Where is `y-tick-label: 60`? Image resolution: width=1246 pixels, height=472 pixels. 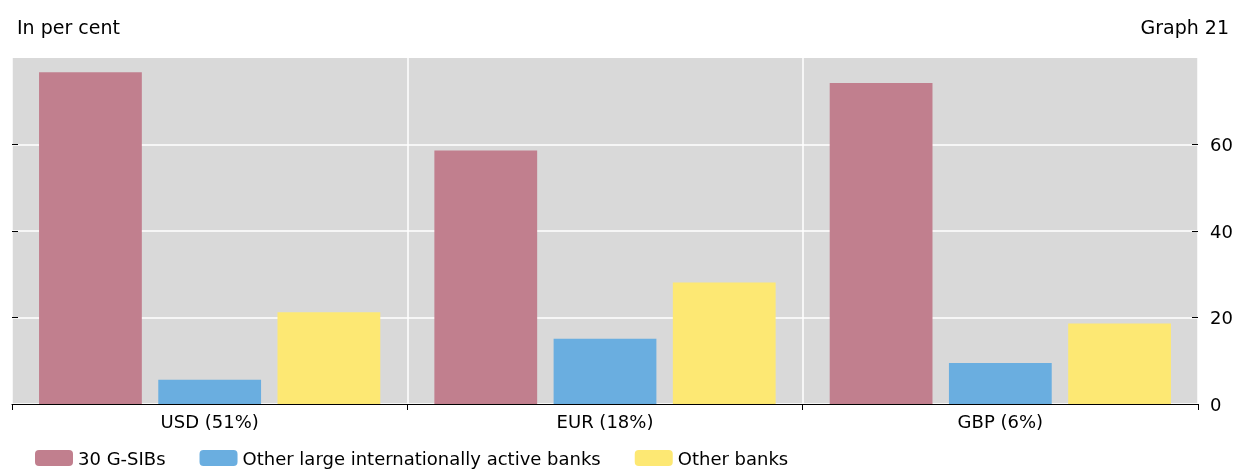
y-tick-label: 60 is located at coordinates (1221, 144).